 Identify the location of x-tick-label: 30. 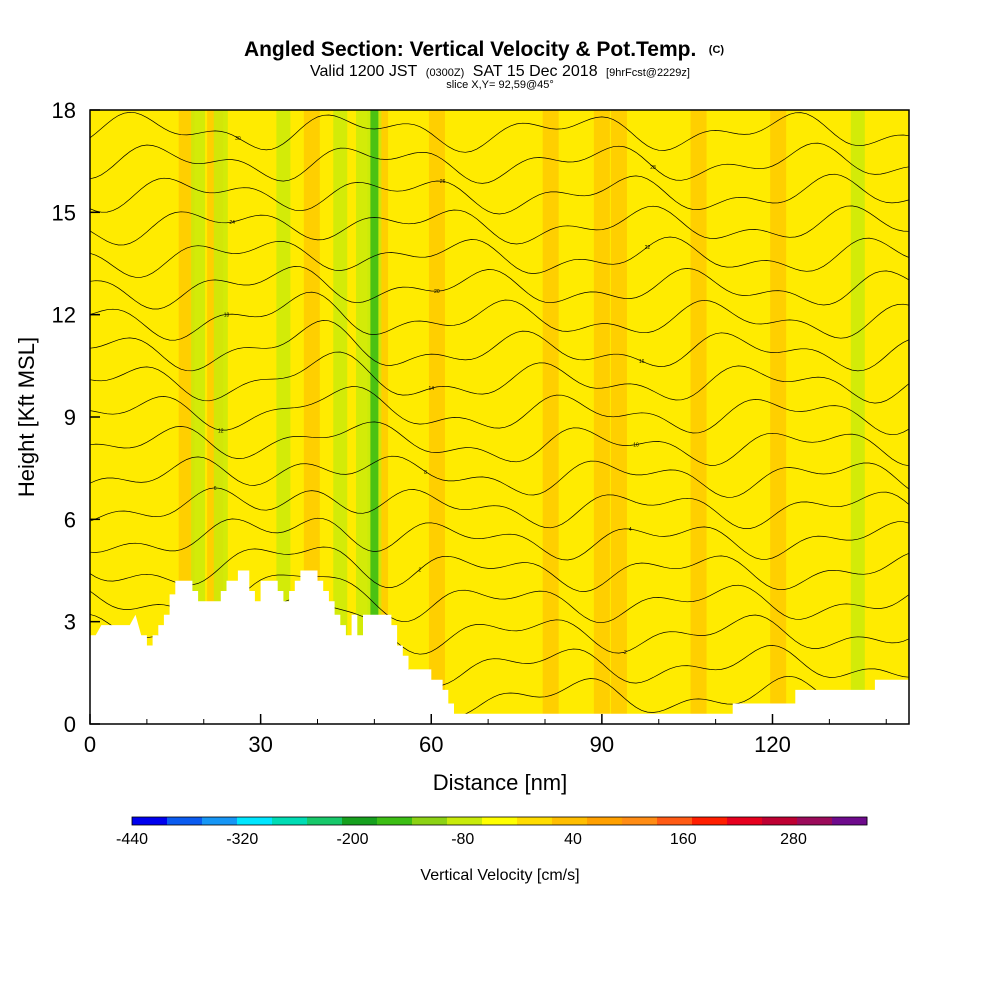
(260, 744).